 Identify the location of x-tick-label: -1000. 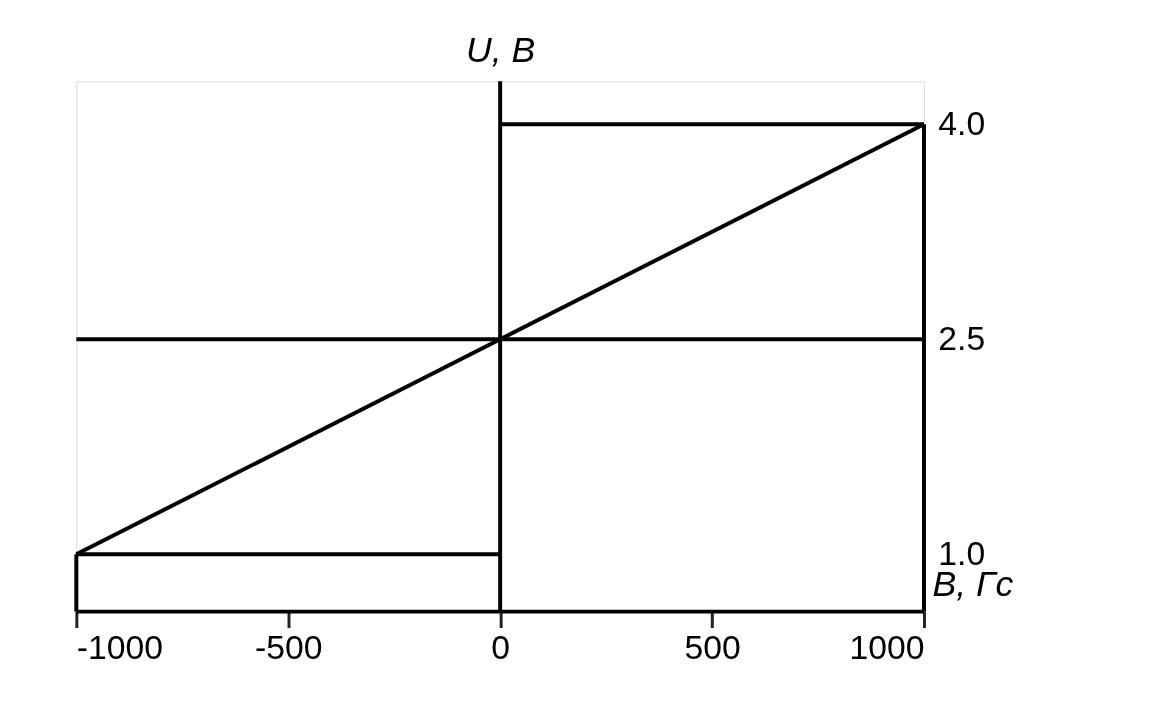
(119, 646).